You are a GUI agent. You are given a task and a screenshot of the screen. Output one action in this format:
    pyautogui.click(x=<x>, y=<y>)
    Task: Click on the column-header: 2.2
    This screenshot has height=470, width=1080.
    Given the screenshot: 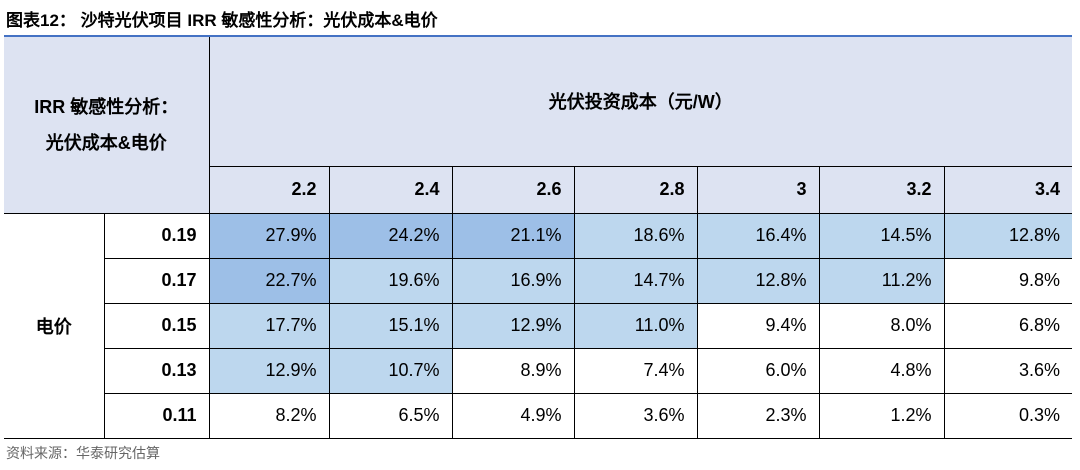 What is the action you would take?
    pyautogui.click(x=269, y=189)
    